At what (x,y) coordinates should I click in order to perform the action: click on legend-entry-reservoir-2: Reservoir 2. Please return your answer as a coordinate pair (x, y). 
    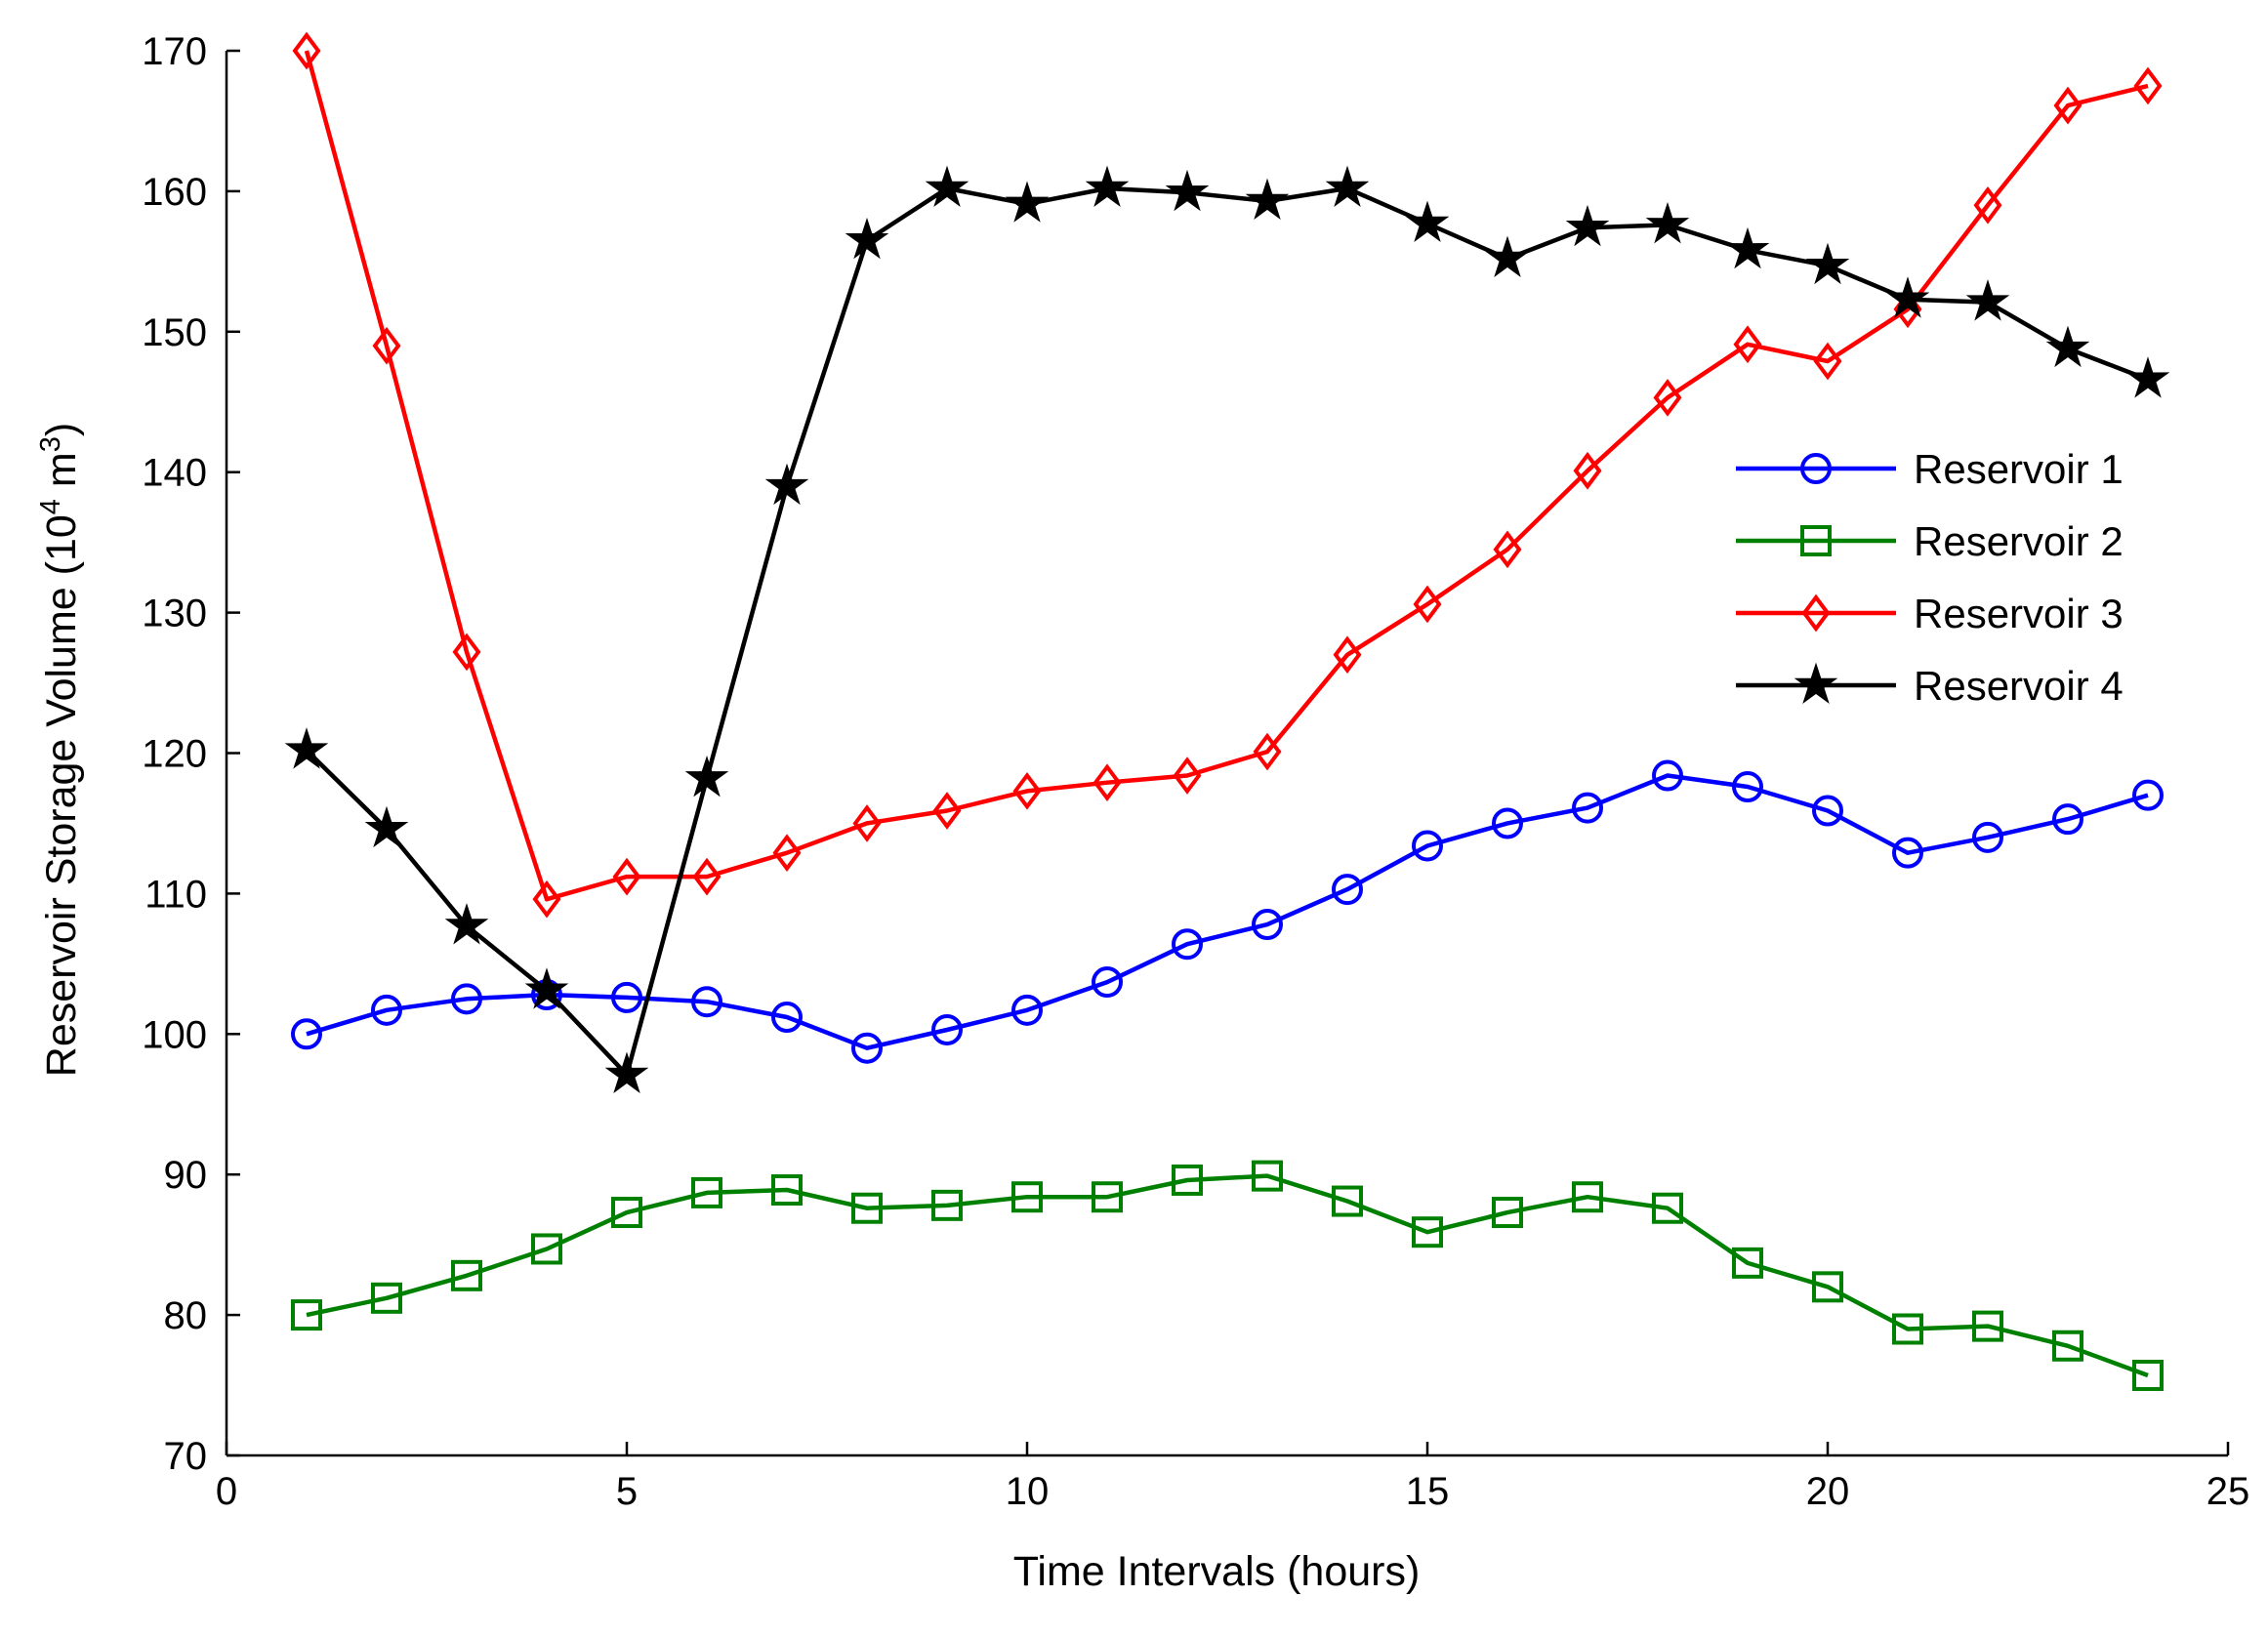
    Looking at the image, I should click on (1930, 541).